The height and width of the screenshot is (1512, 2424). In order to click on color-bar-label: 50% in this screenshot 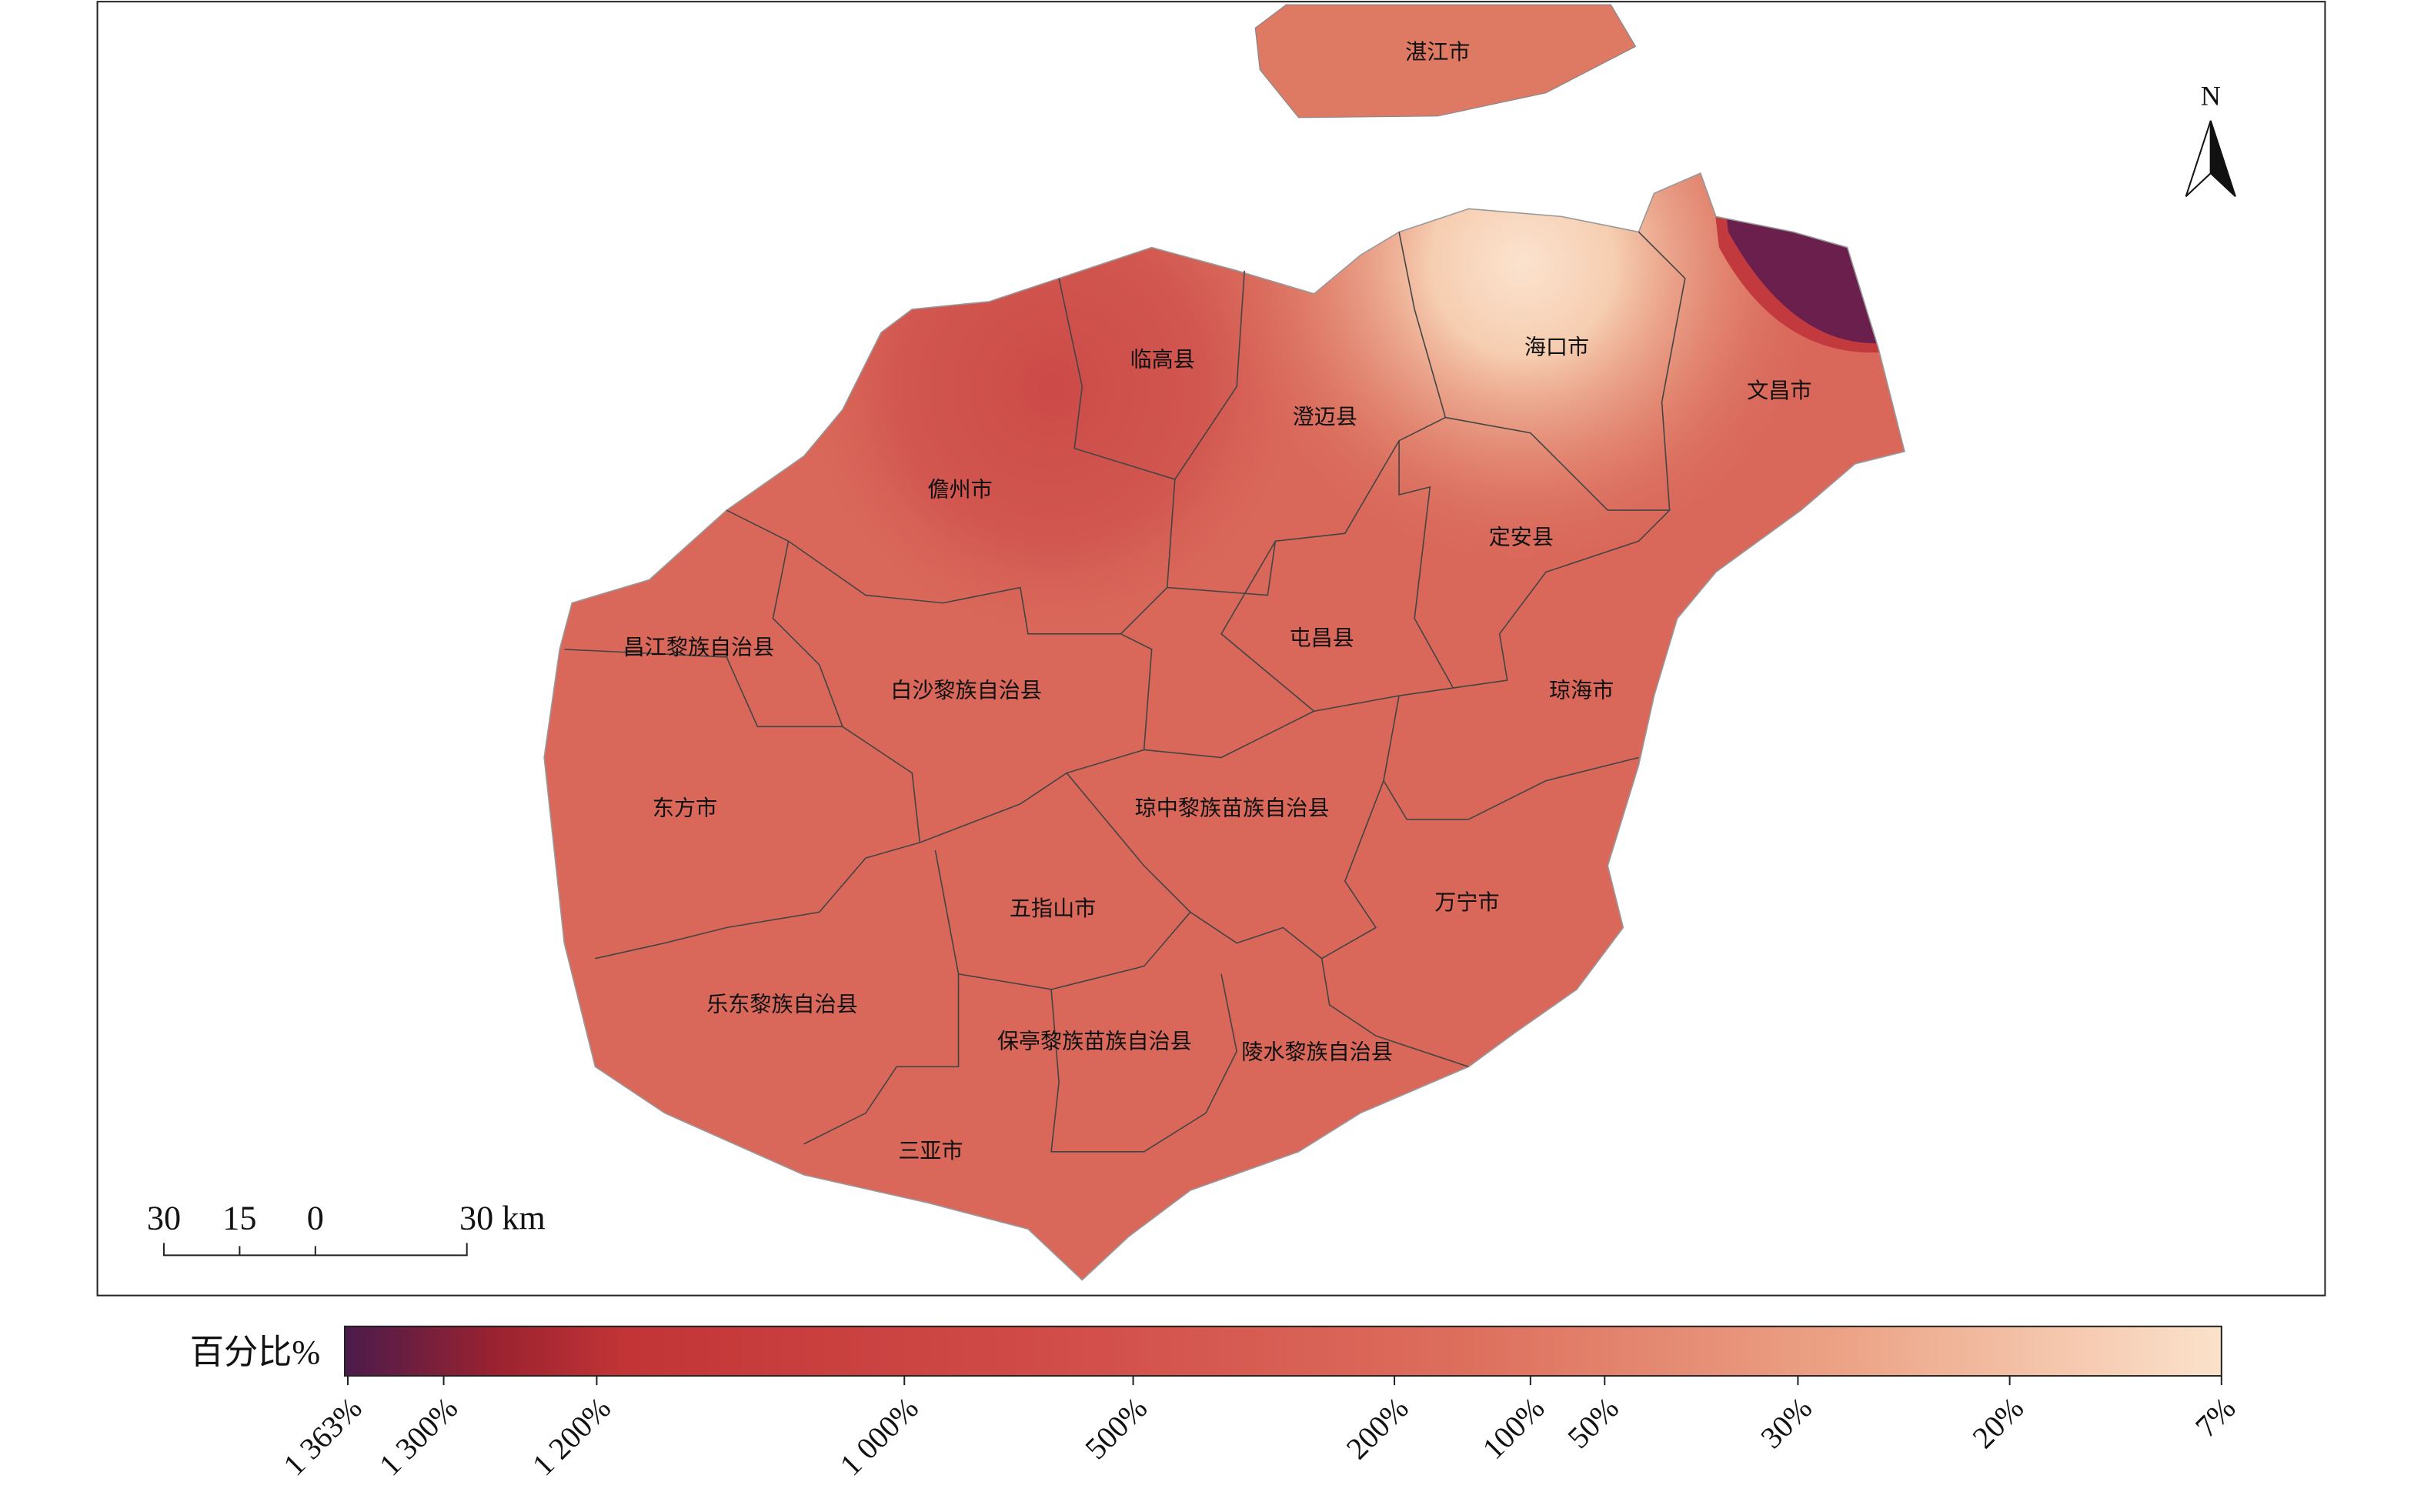, I will do `click(1593, 1422)`.